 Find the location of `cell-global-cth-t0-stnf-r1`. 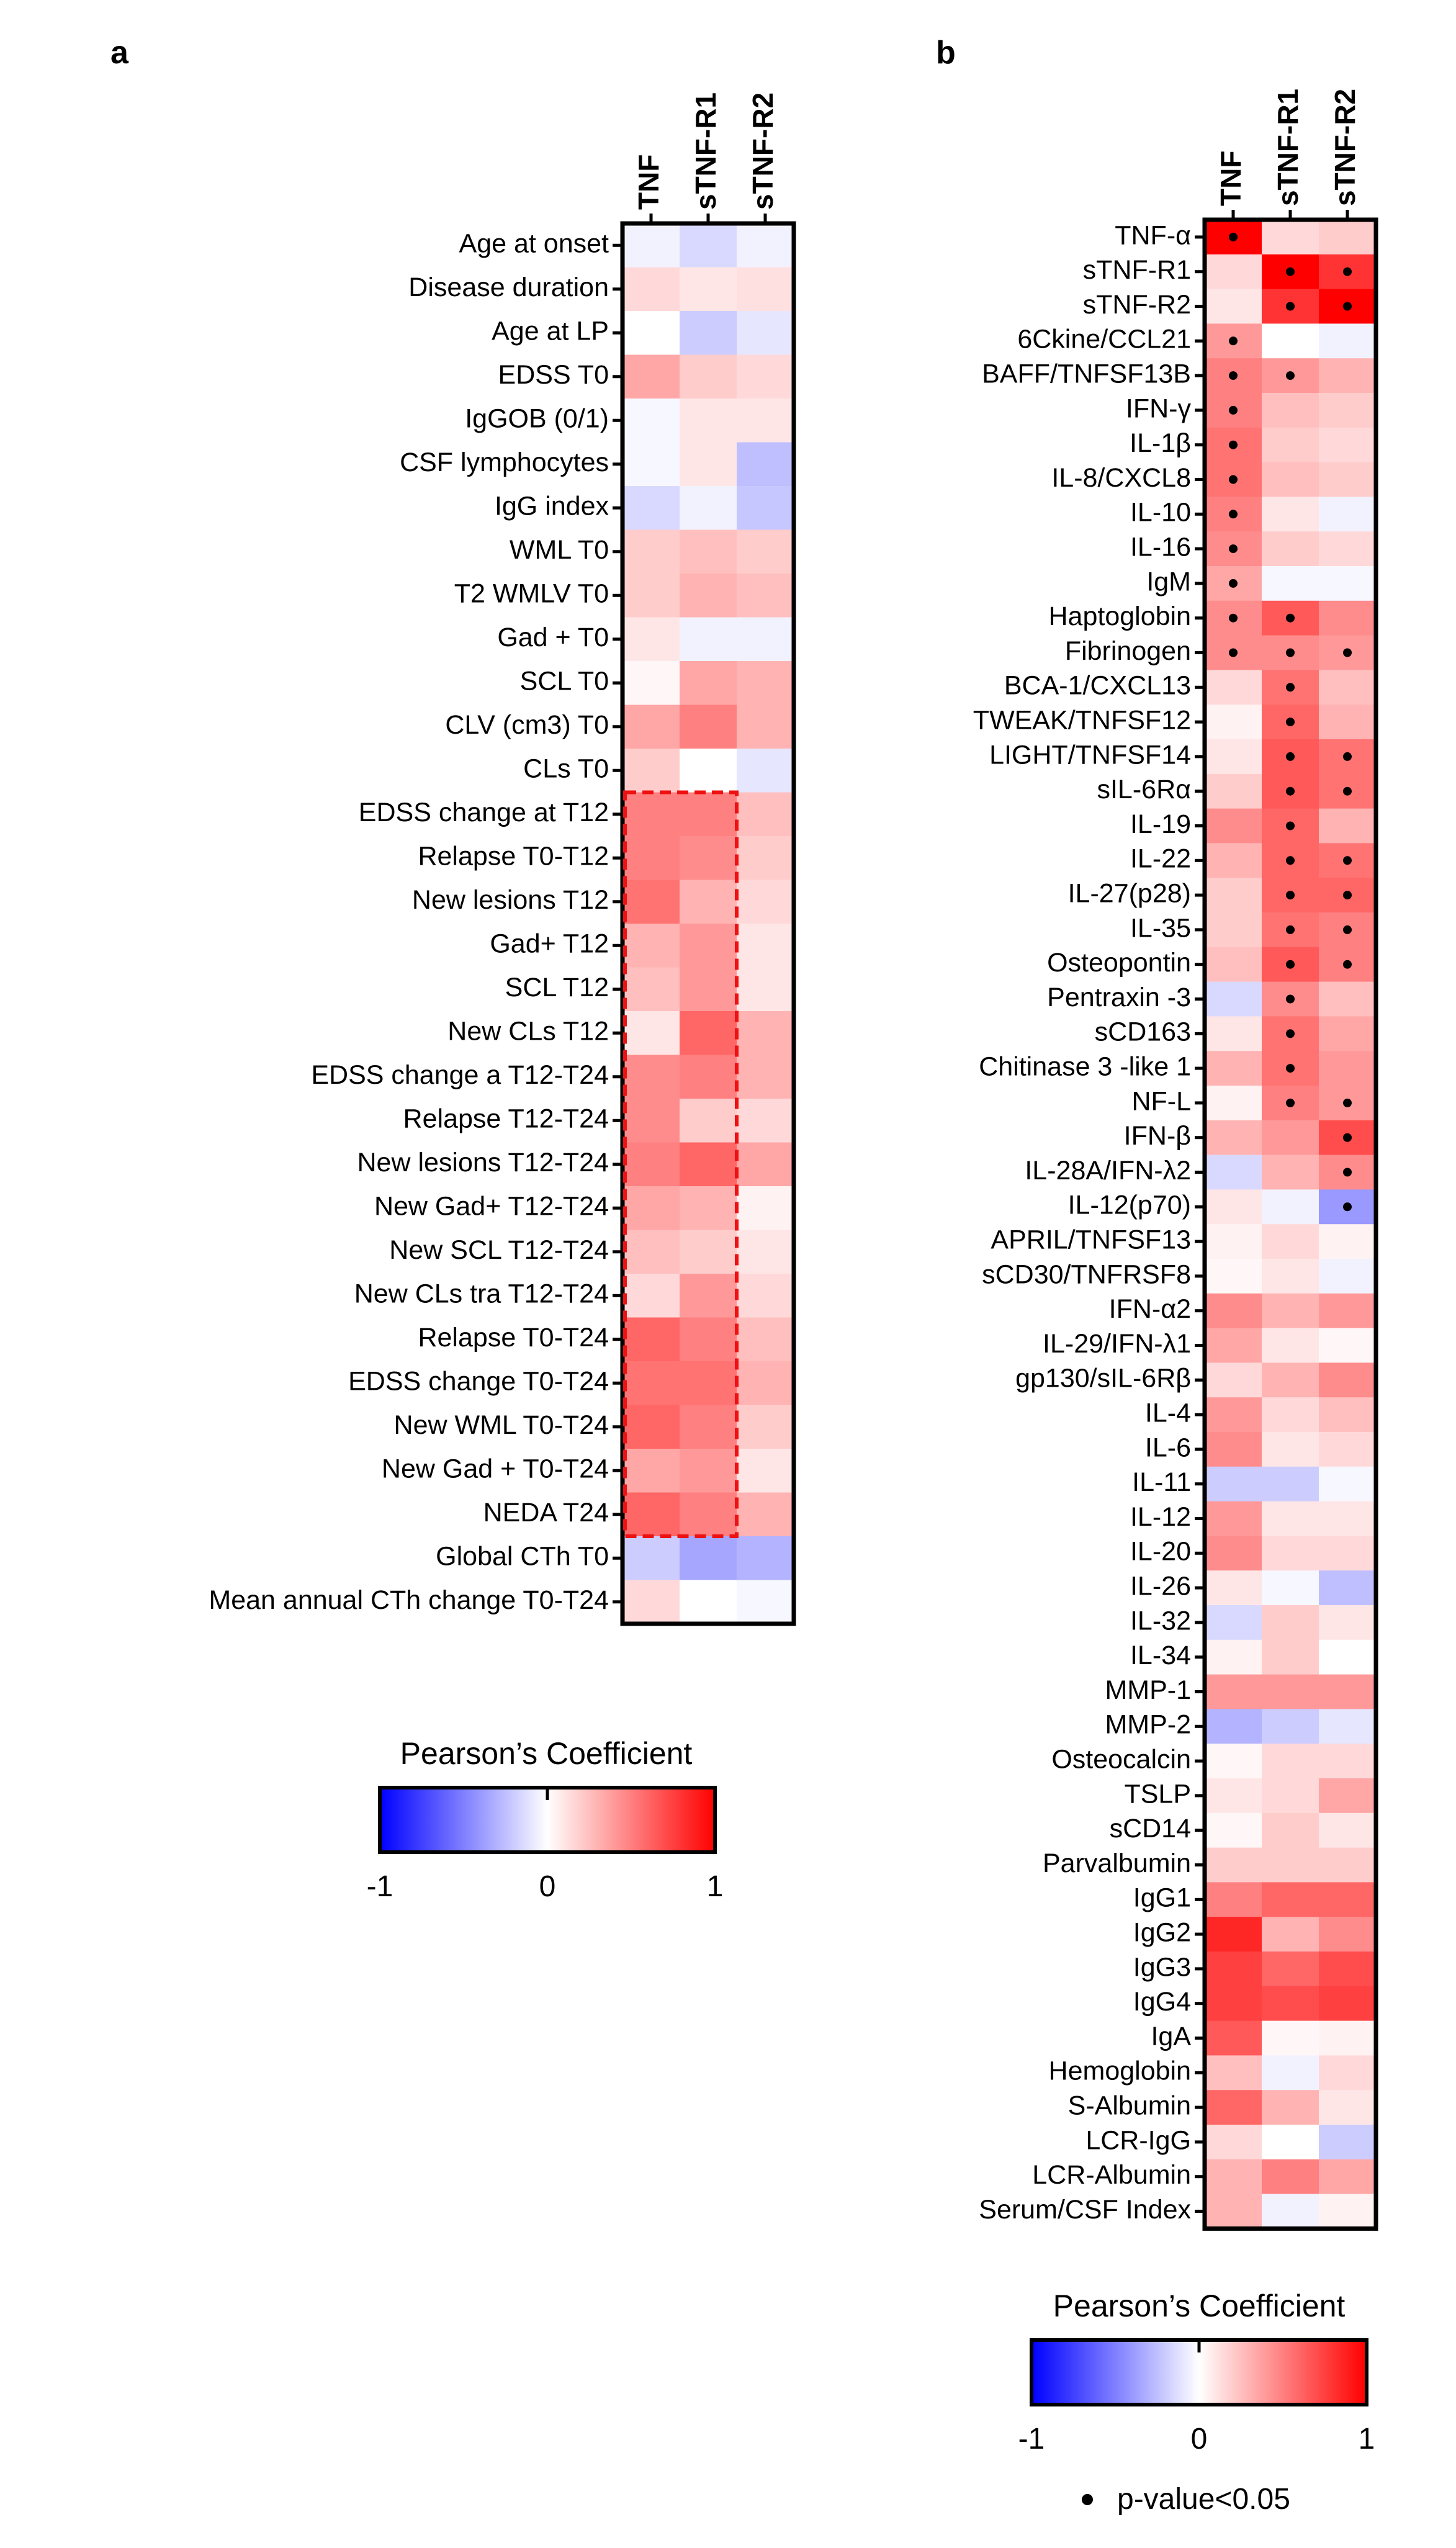

cell-global-cth-t0-stnf-r1 is located at coordinates (708, 1558).